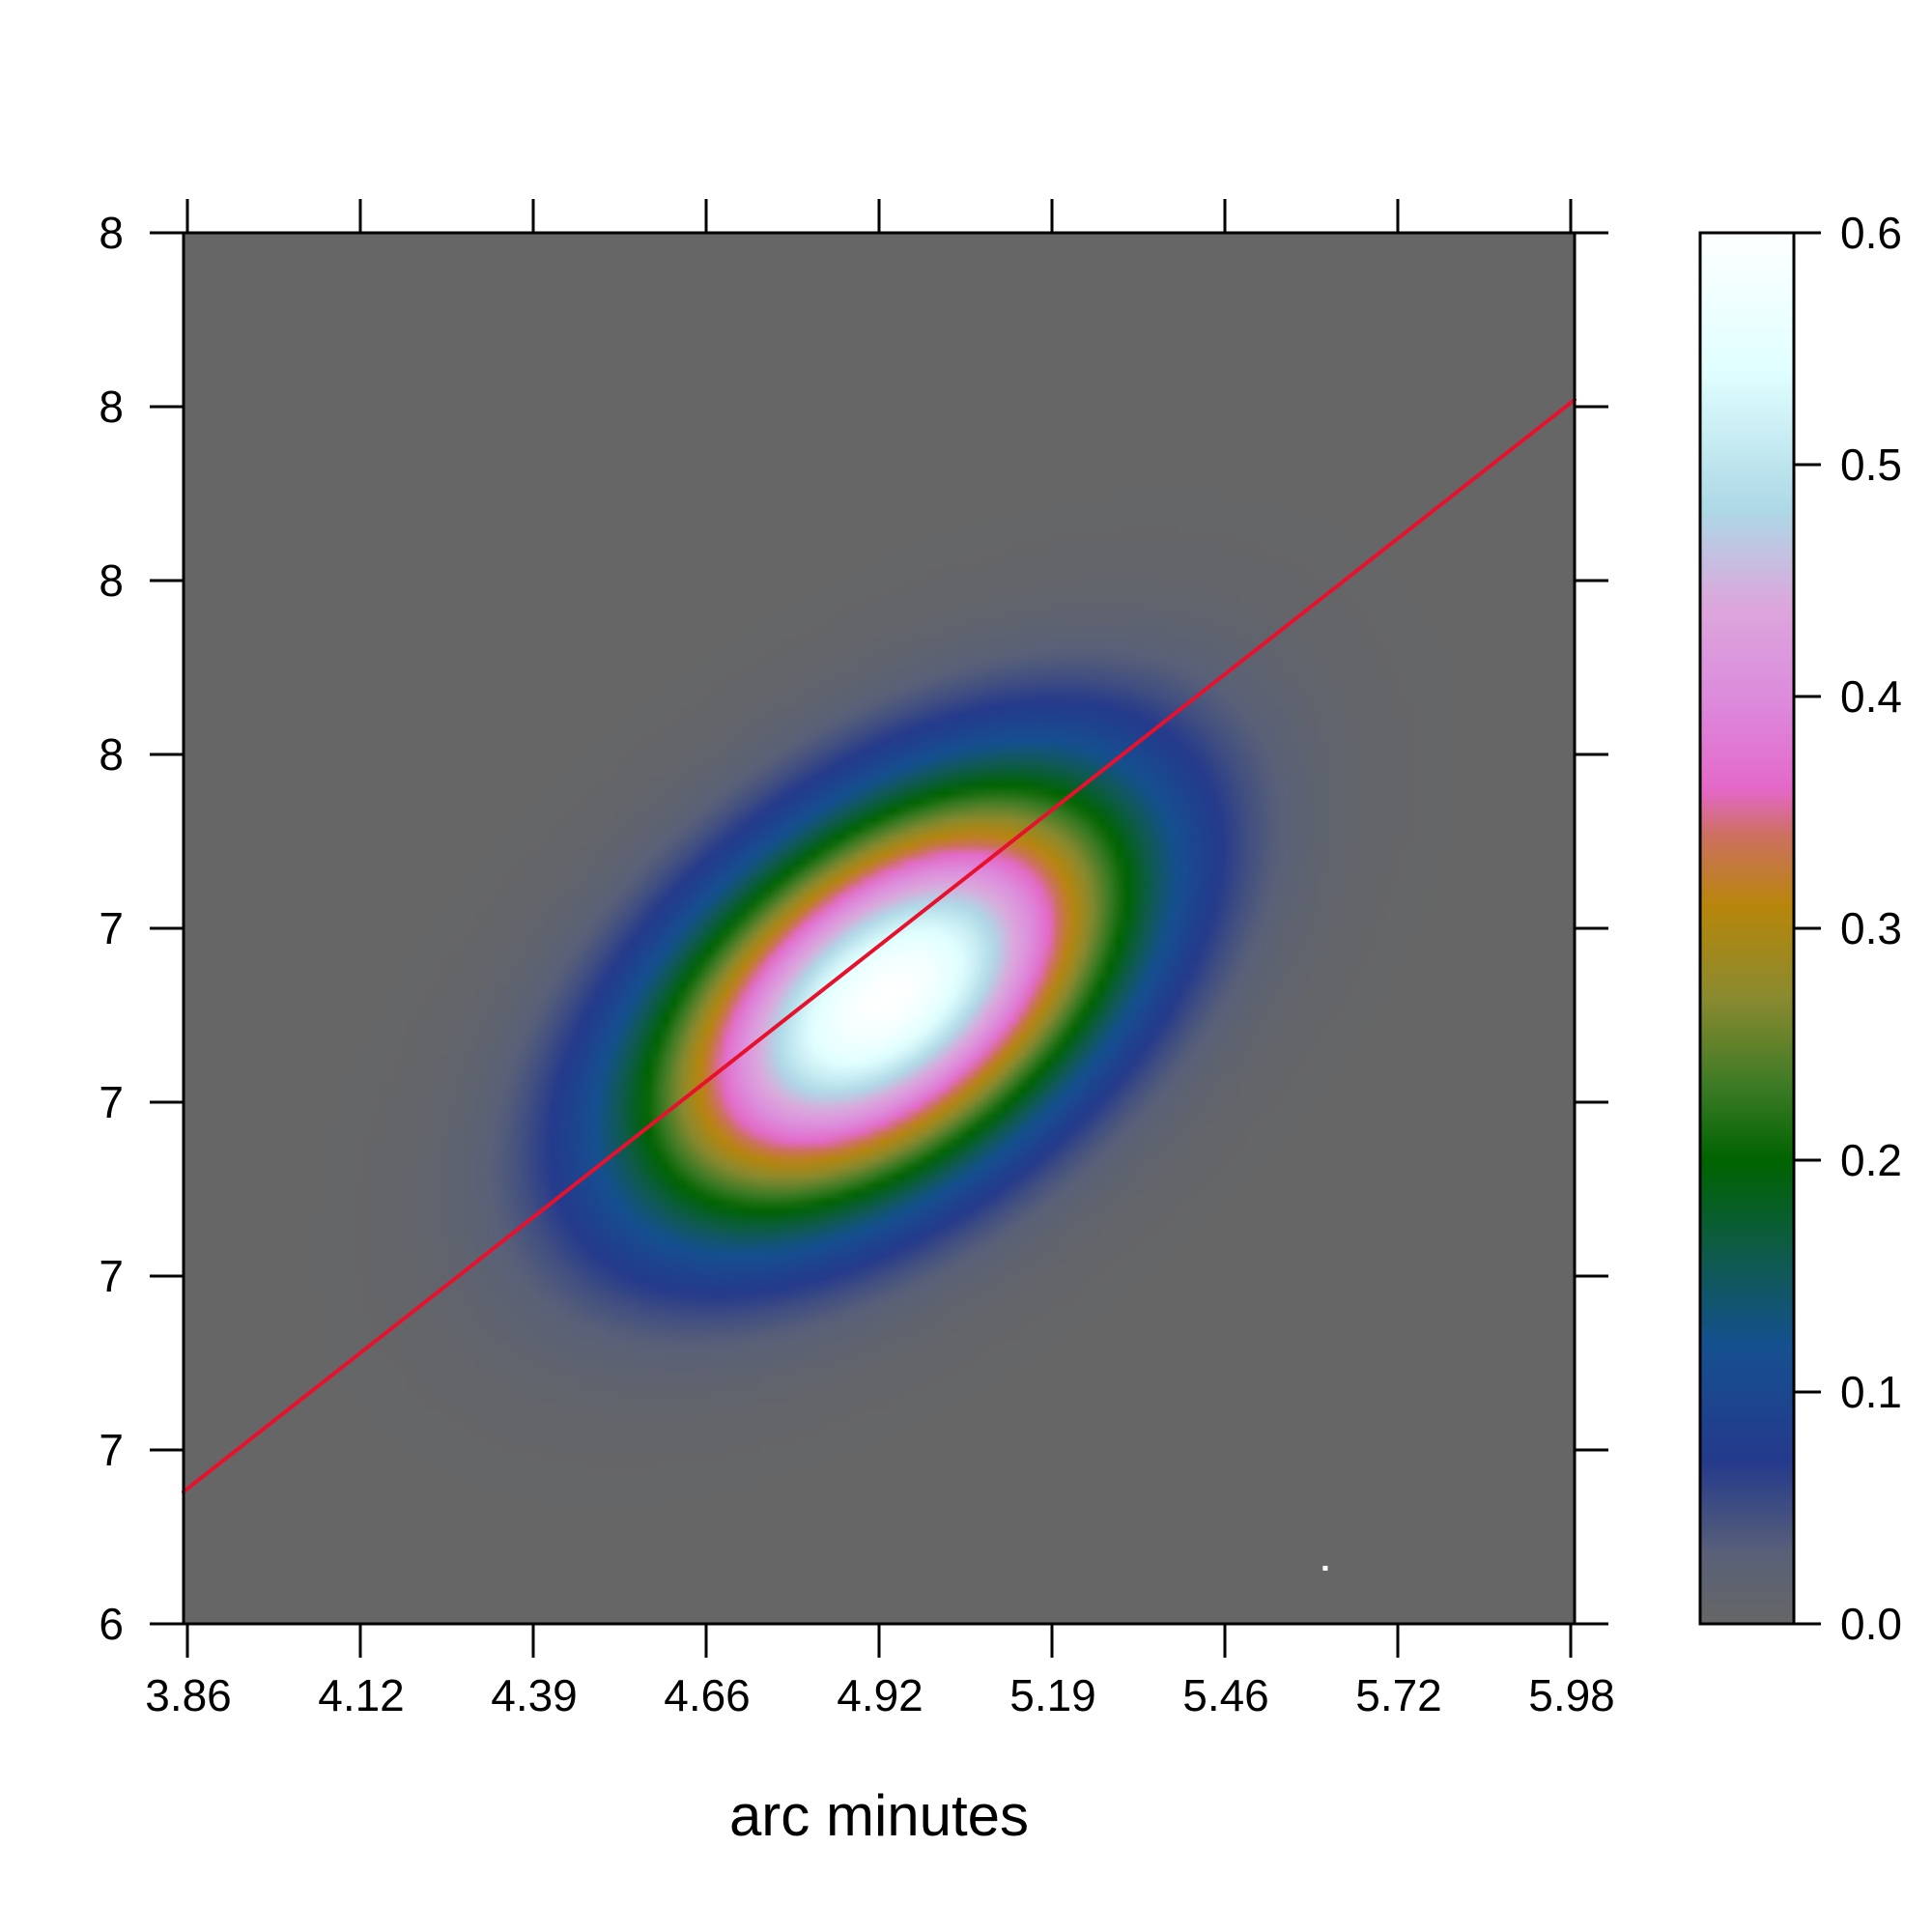 The image size is (1932, 1932). What do you see at coordinates (1871, 233) in the screenshot?
I see `colorbar-tick-label: 0.6` at bounding box center [1871, 233].